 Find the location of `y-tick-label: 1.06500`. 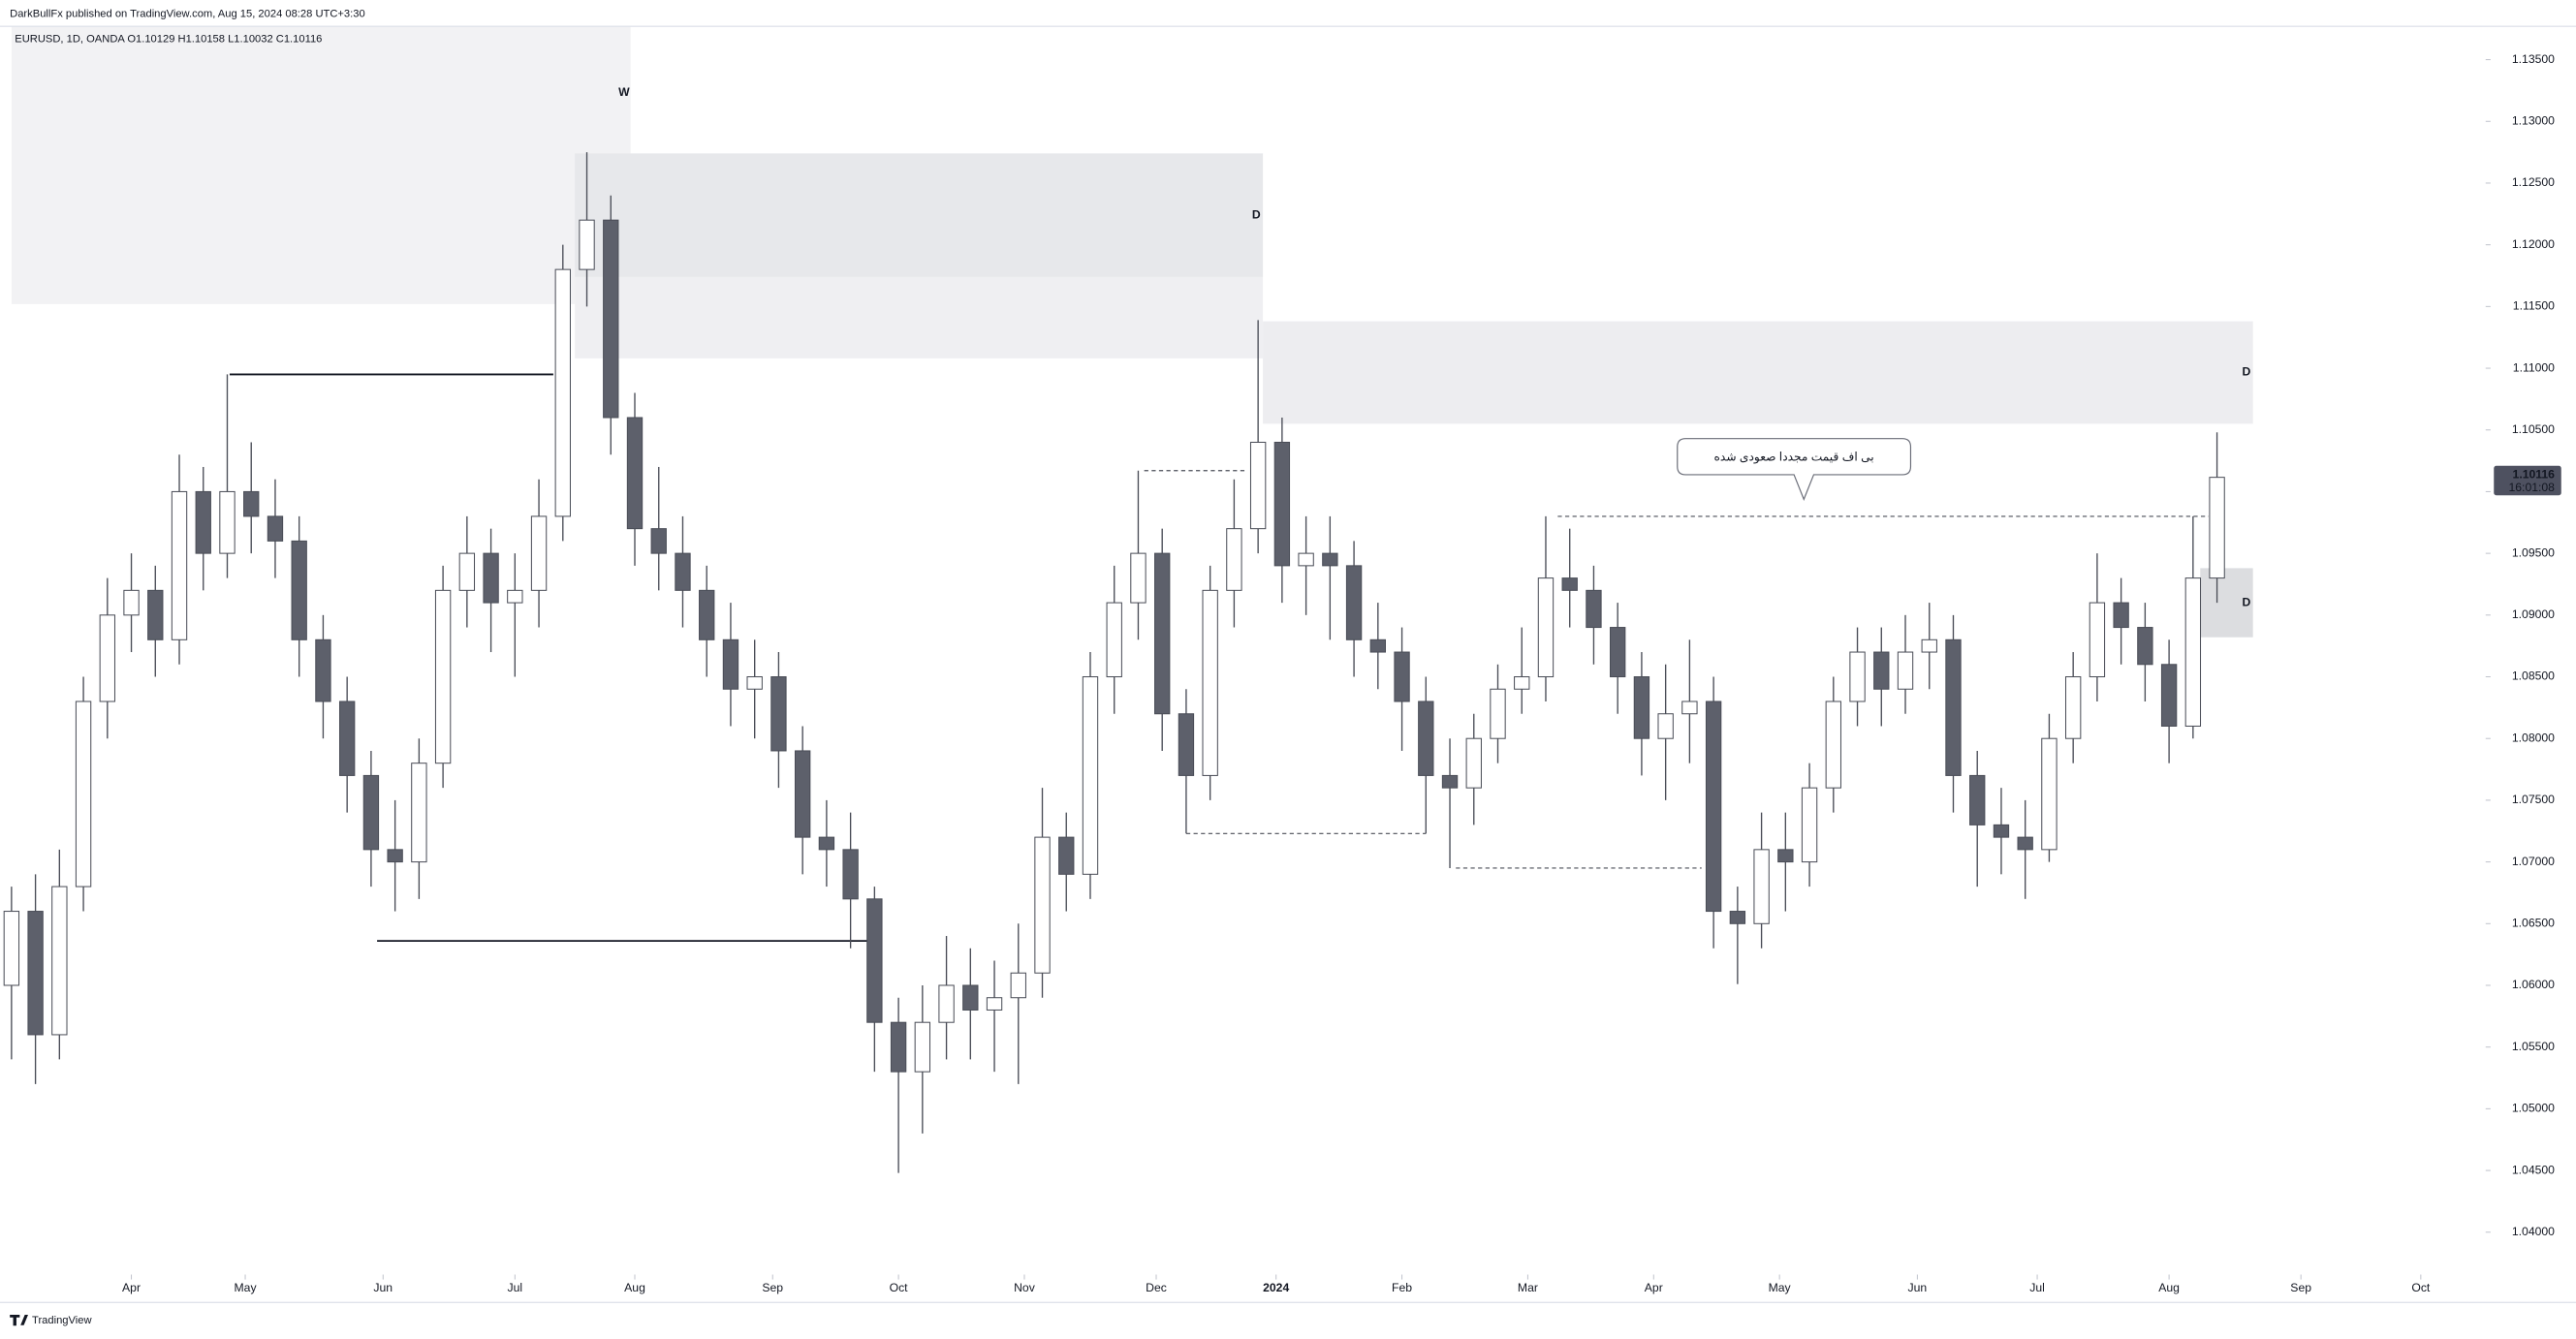

y-tick-label: 1.06500 is located at coordinates (2533, 924).